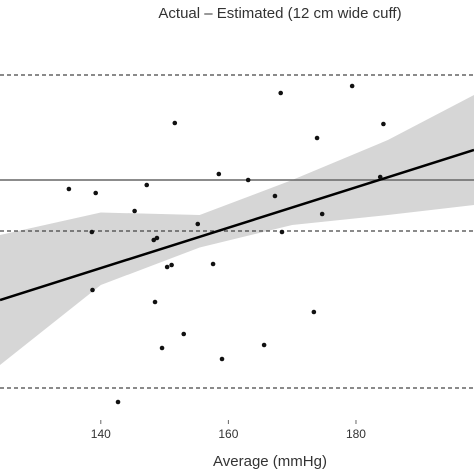  What do you see at coordinates (356, 434) in the screenshot?
I see `x-tick-label: 180` at bounding box center [356, 434].